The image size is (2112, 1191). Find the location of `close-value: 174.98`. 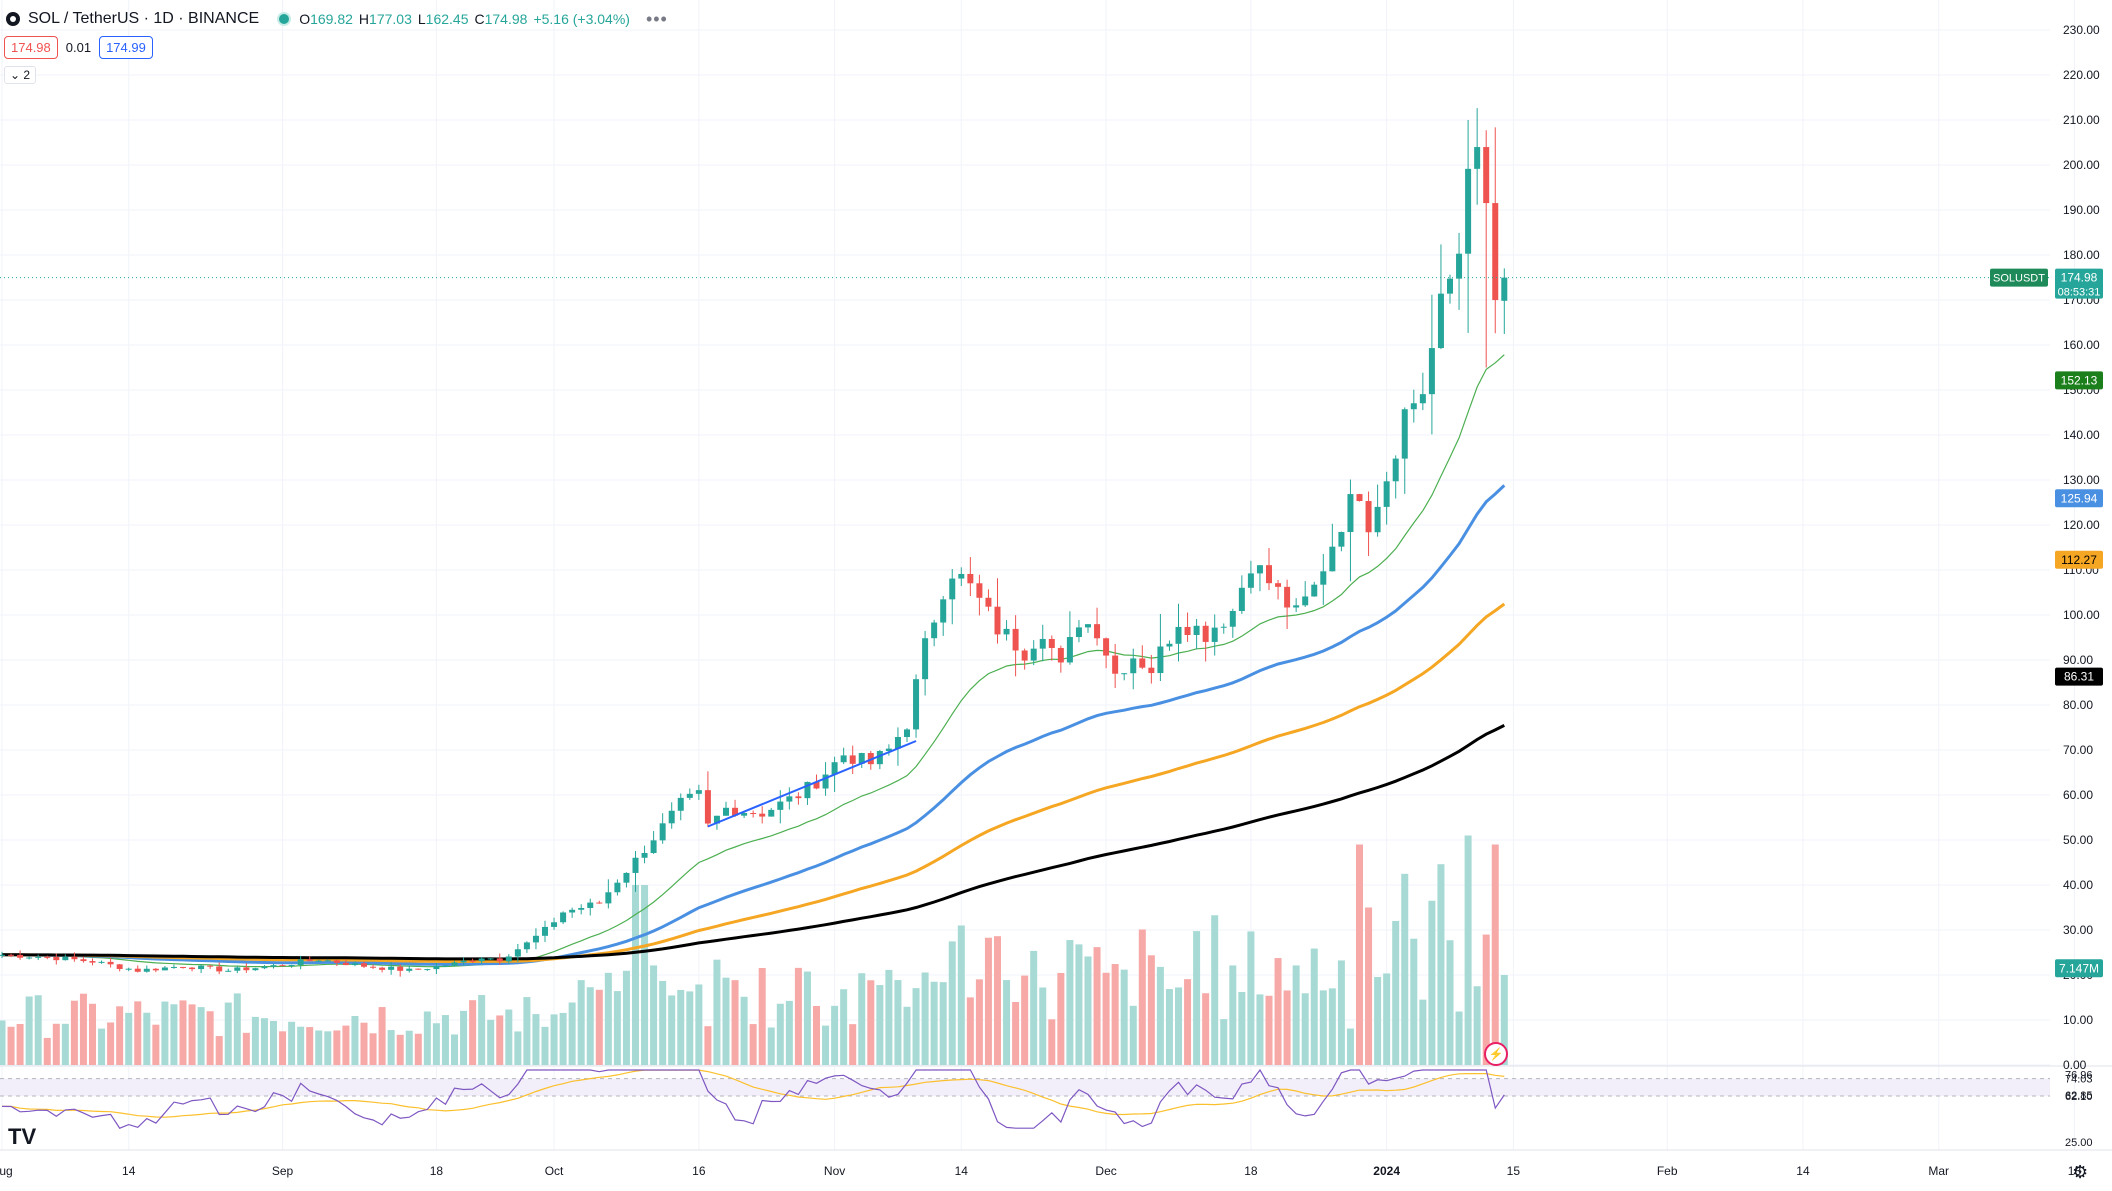

close-value: 174.98 is located at coordinates (506, 19).